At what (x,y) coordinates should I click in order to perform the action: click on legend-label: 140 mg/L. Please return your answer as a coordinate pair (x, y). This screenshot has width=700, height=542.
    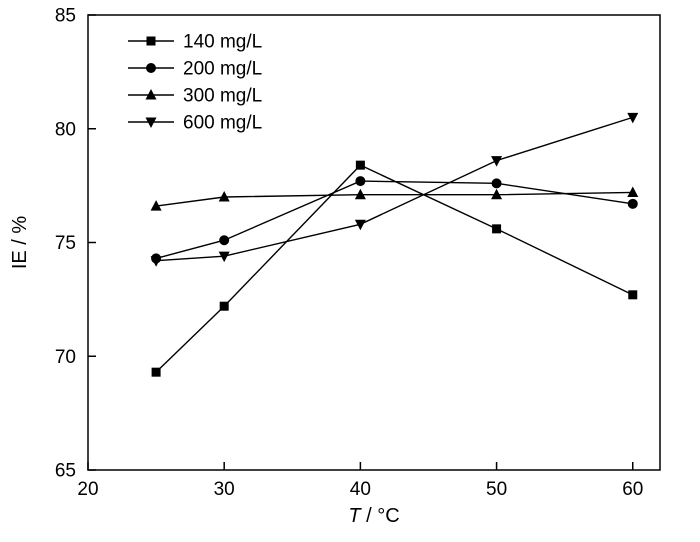
    Looking at the image, I should click on (222, 42).